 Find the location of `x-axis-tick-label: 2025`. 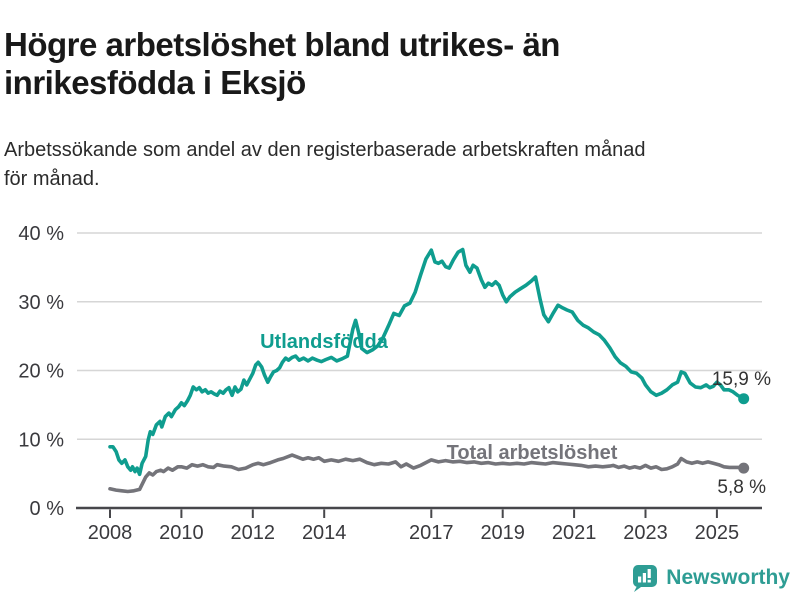

x-axis-tick-label: 2025 is located at coordinates (717, 533).